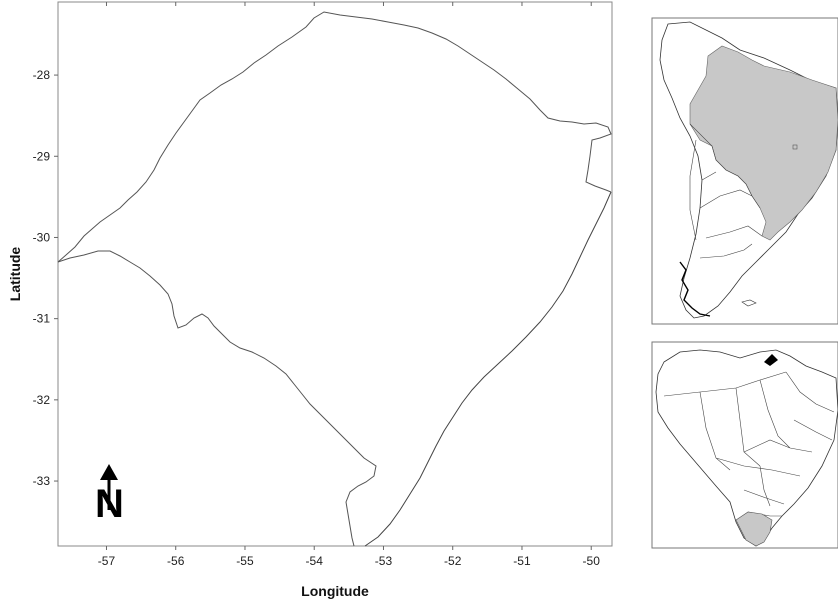 The image size is (838, 601). Describe the element at coordinates (109, 504) in the screenshot. I see `north-arrow-label: N` at that location.